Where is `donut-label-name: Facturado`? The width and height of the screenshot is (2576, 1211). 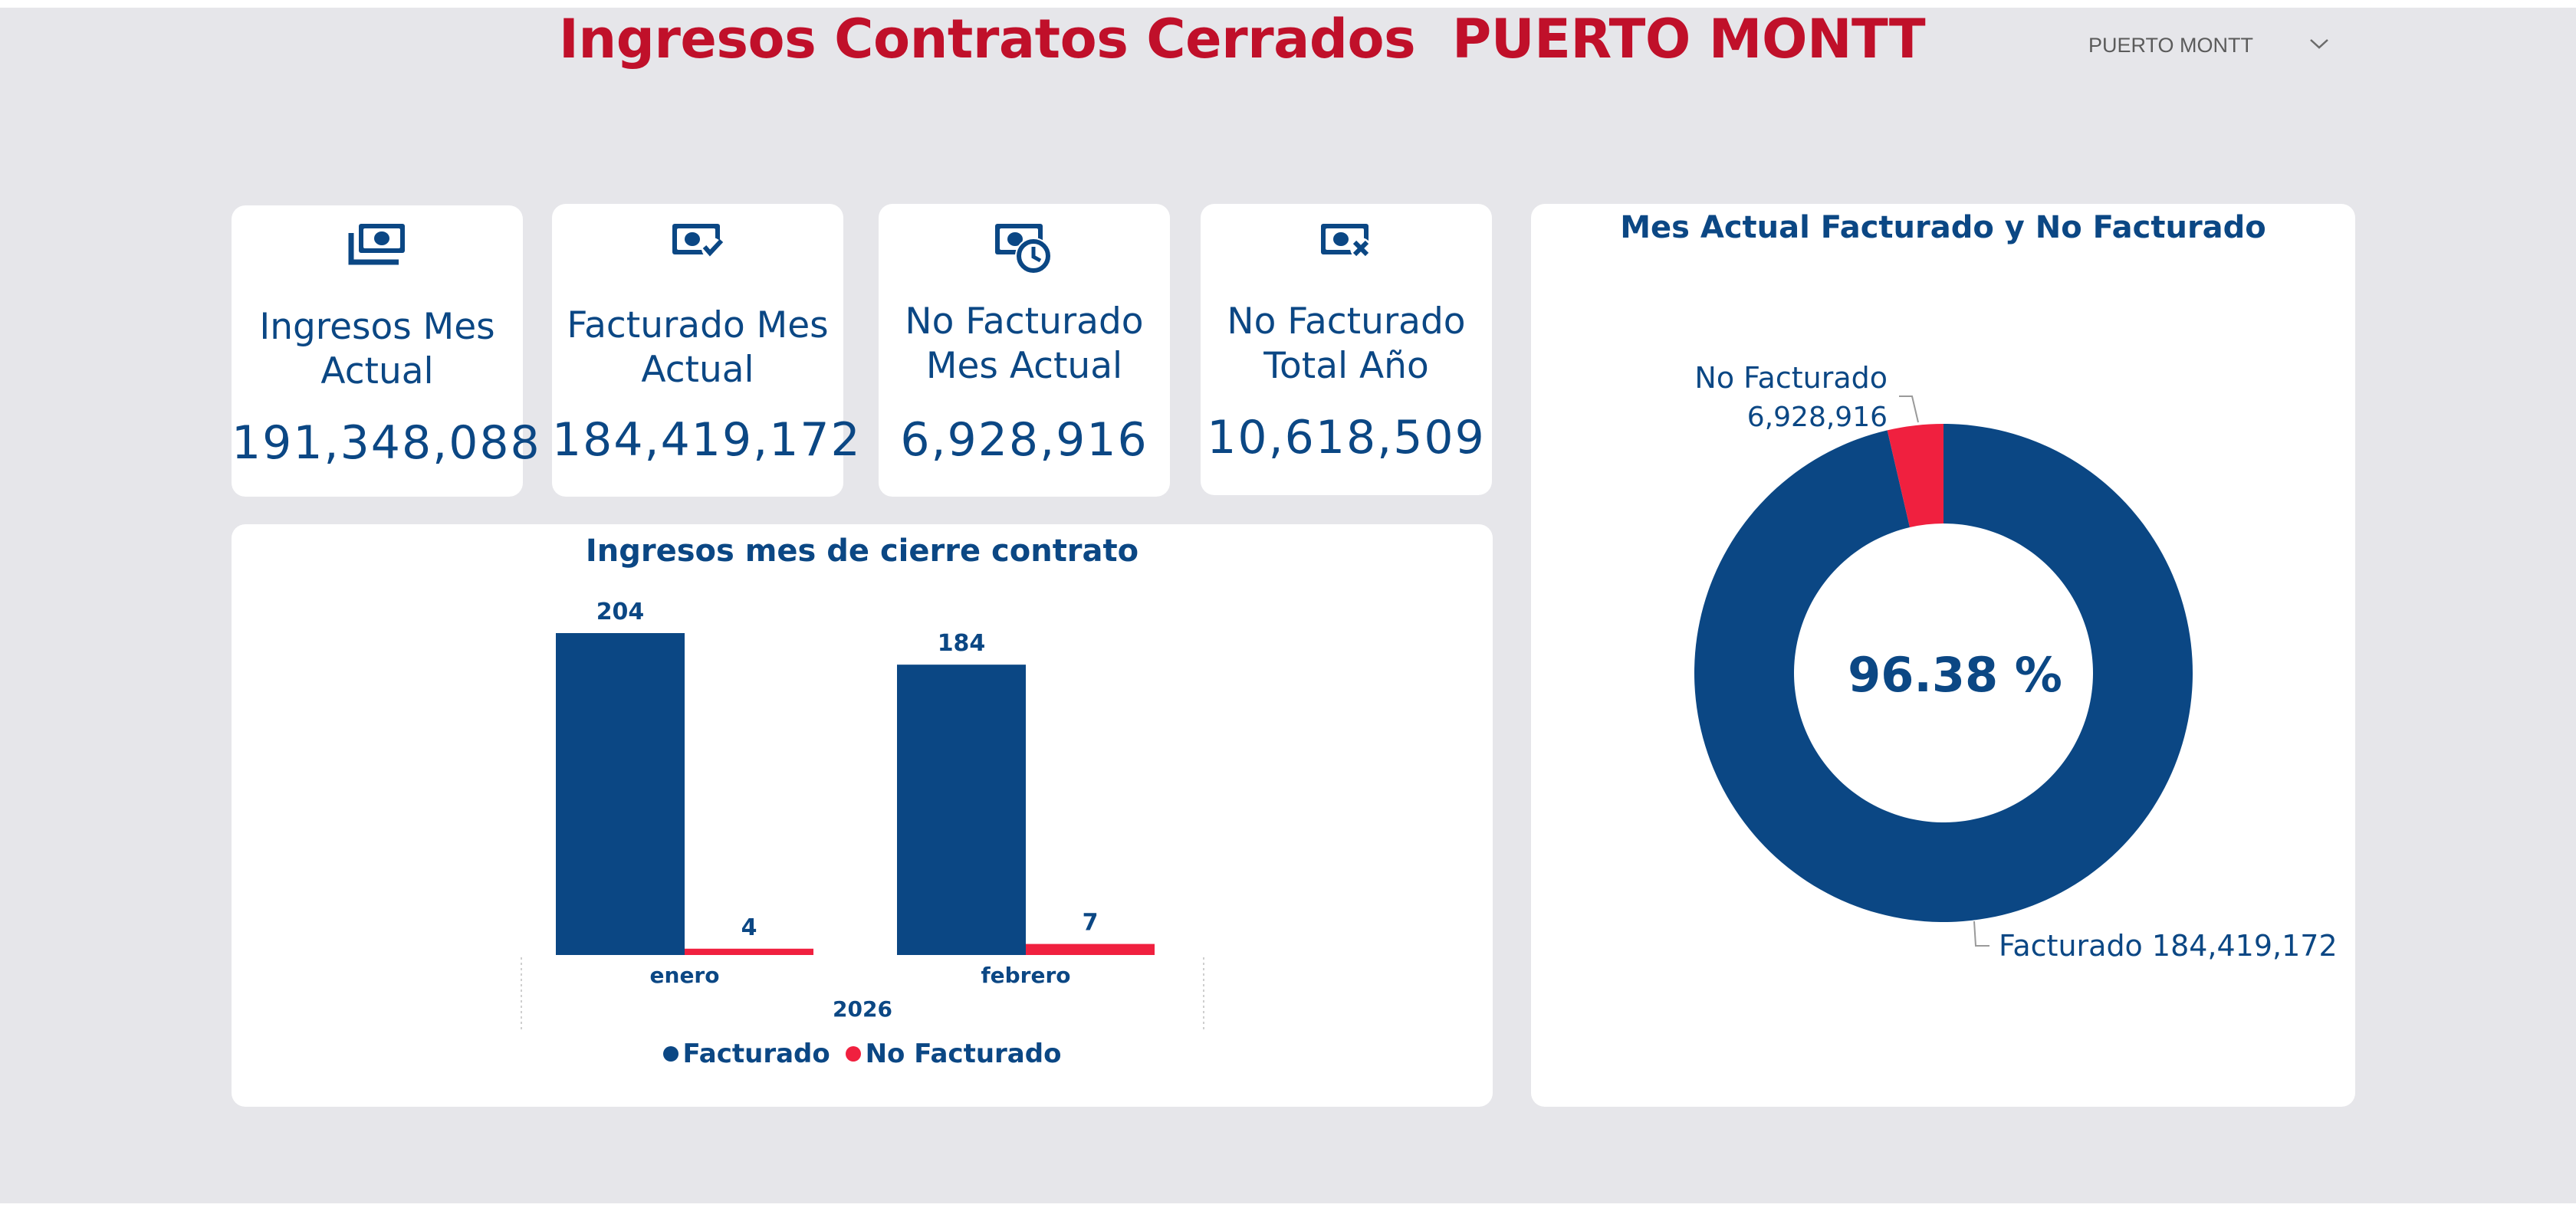
donut-label-name: Facturado is located at coordinates (2076, 946).